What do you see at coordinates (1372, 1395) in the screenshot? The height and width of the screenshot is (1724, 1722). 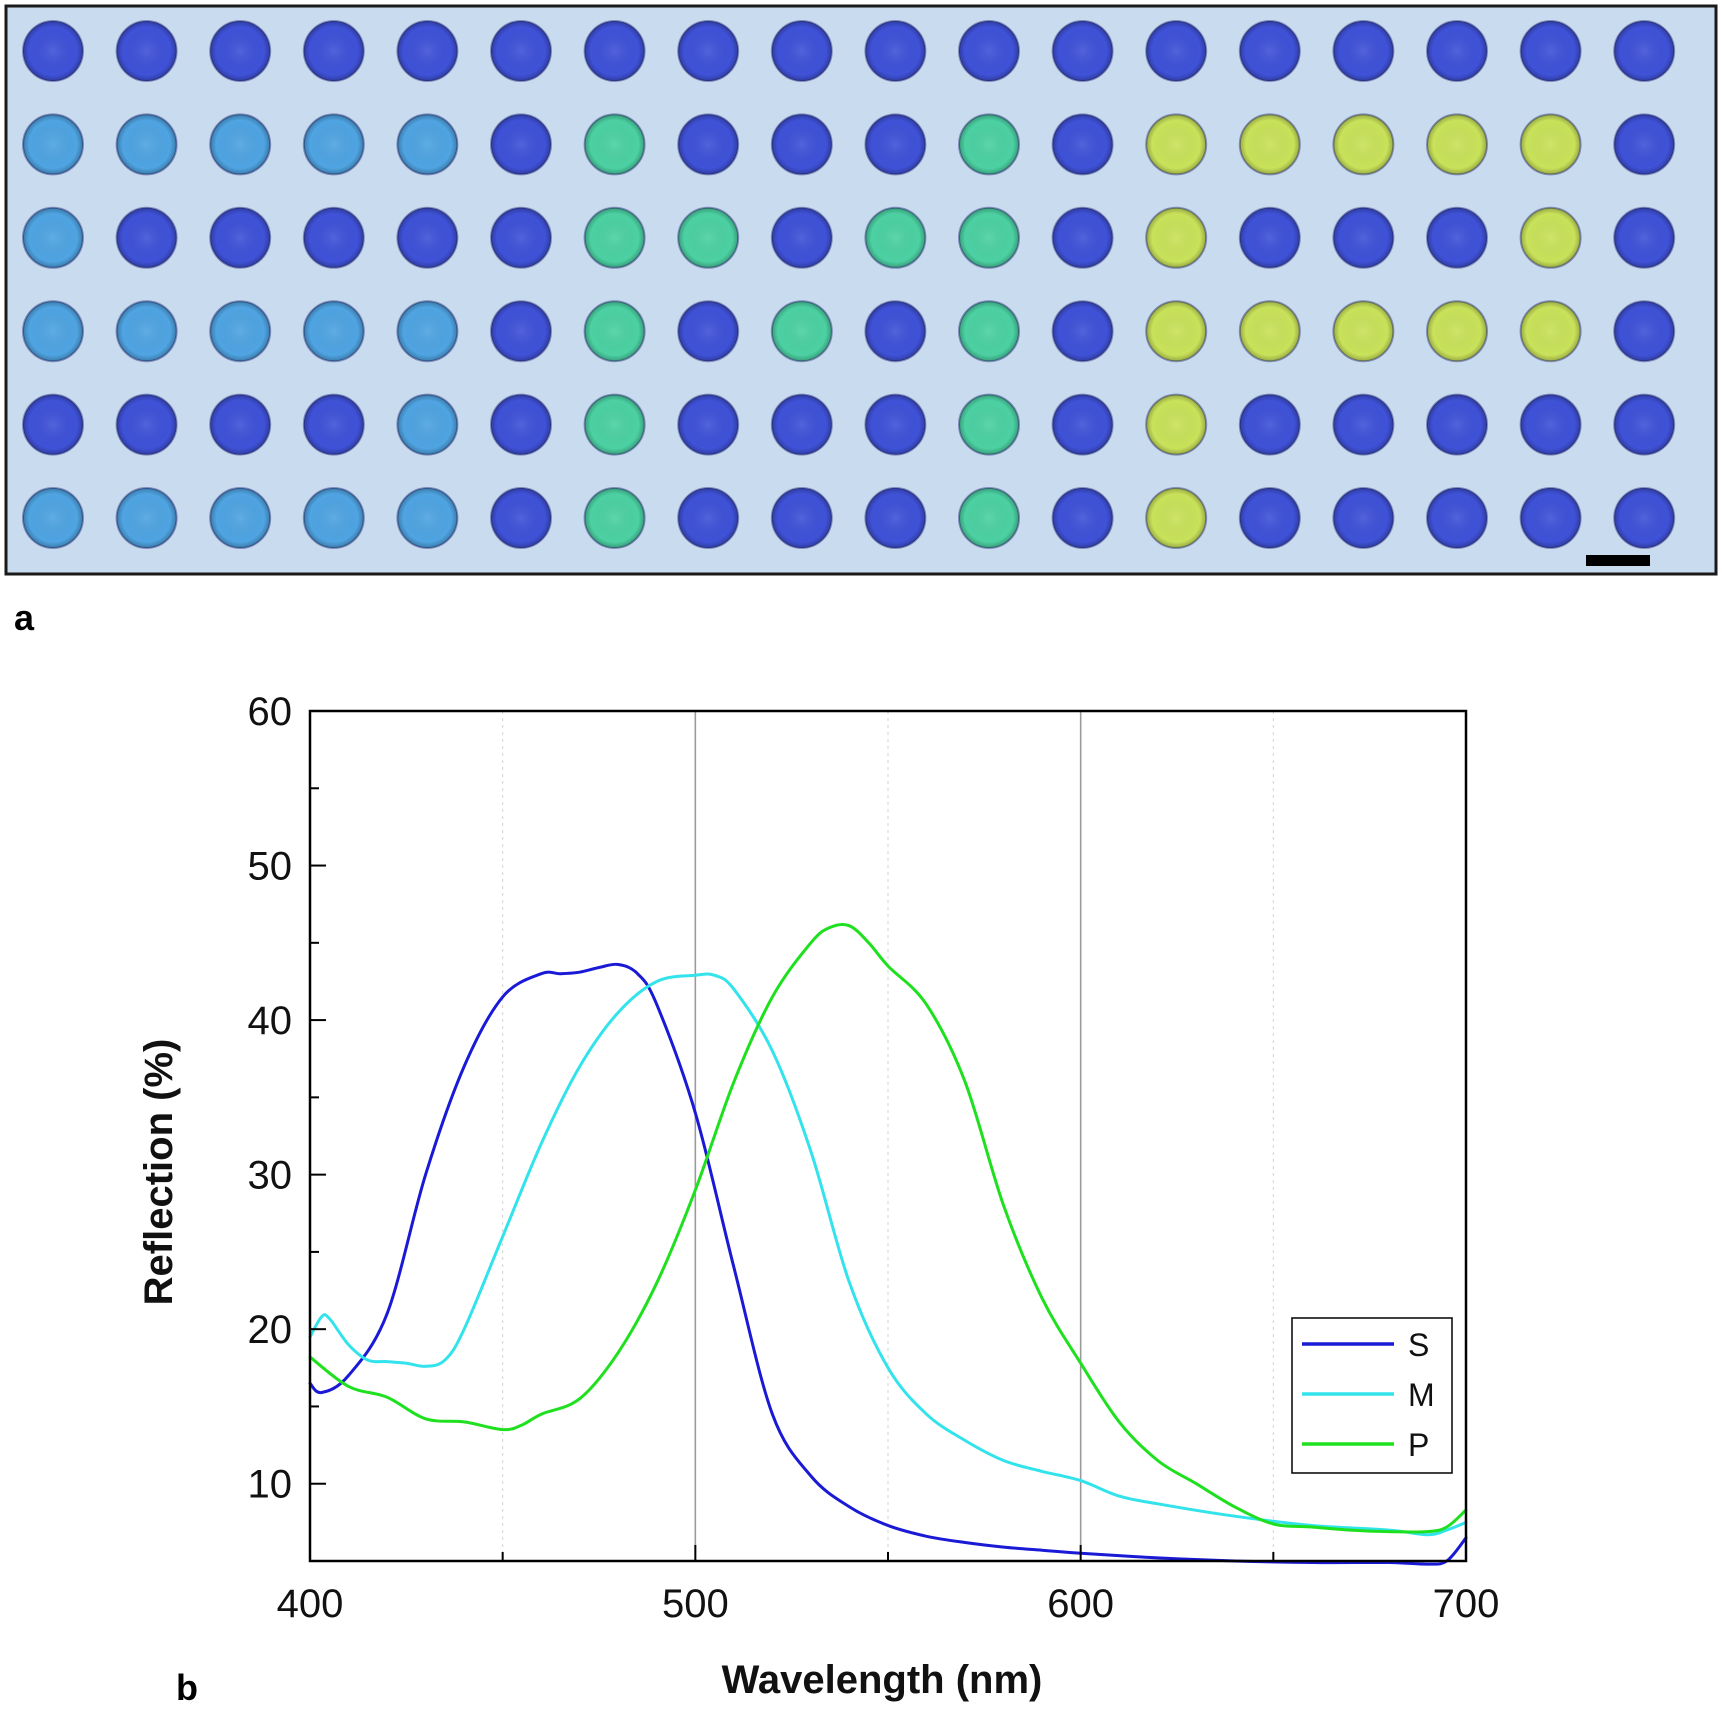 I see `legend: SMP` at bounding box center [1372, 1395].